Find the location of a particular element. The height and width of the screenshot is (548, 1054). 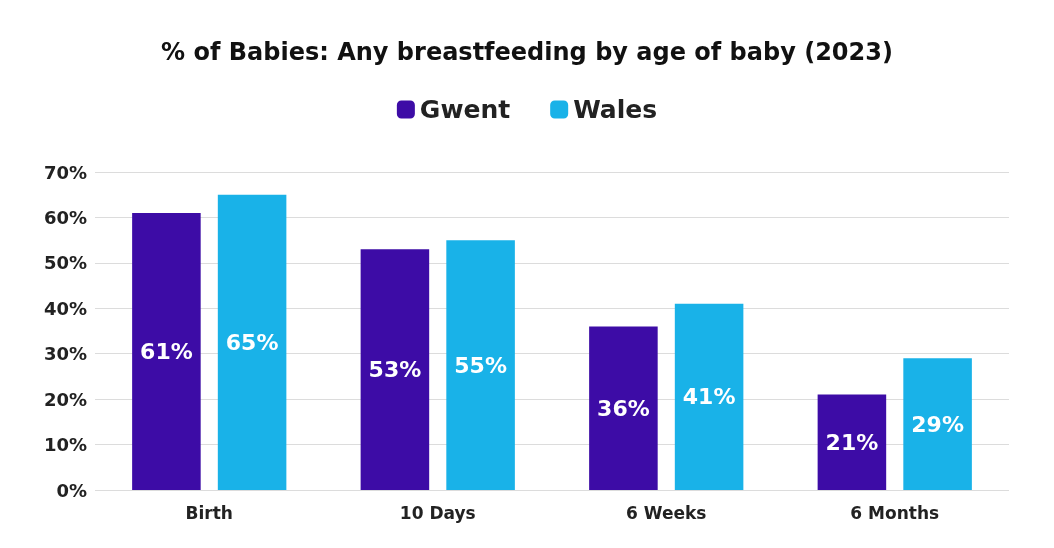

data-label: 55% is located at coordinates (480, 365).